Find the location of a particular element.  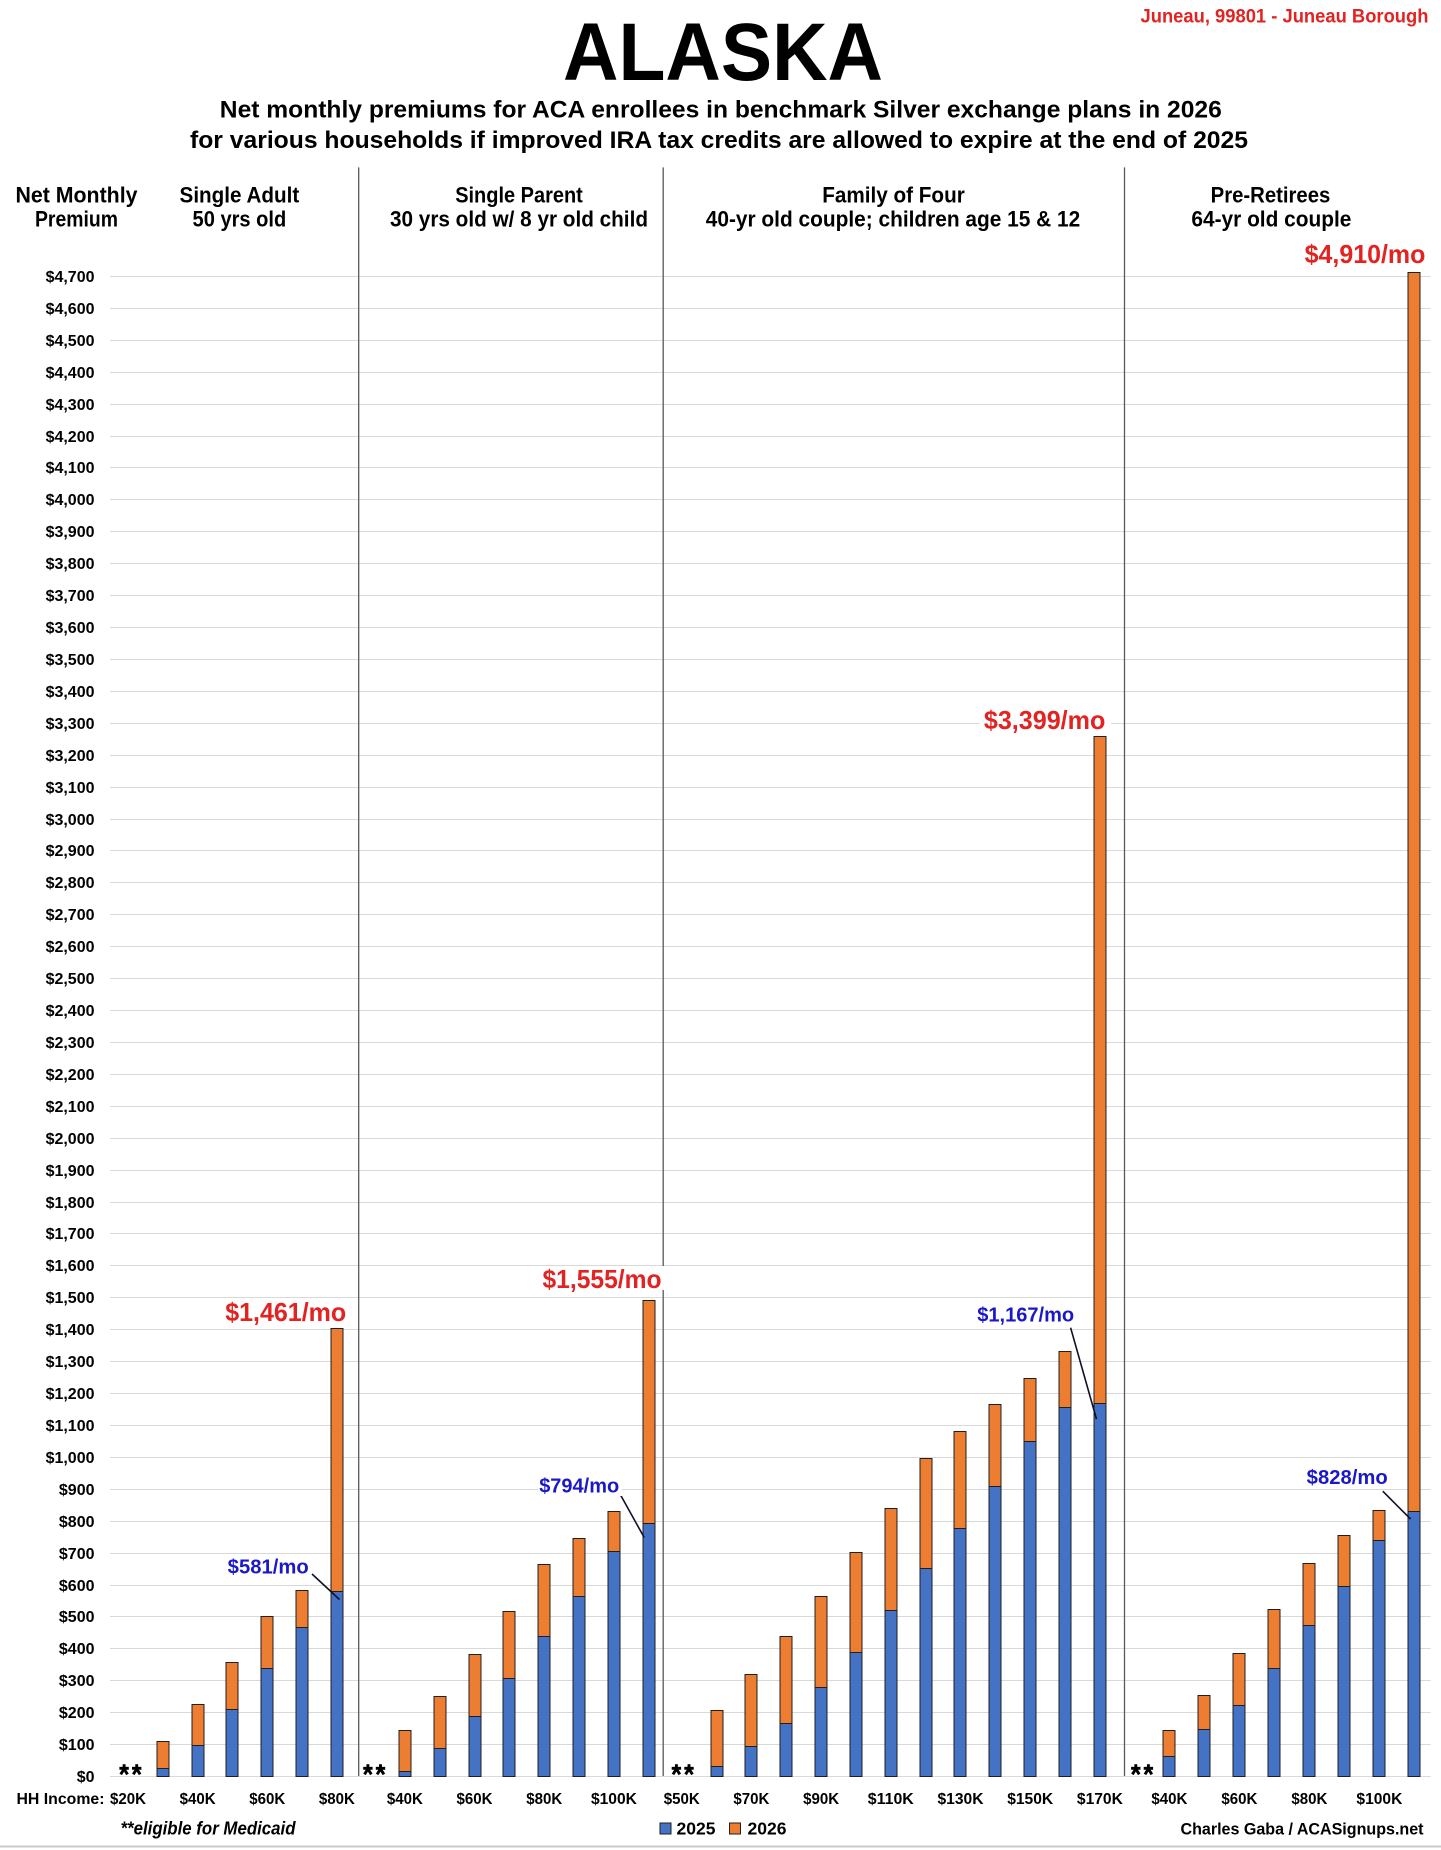

svg-text: $2,600 is located at coordinates (70, 947).